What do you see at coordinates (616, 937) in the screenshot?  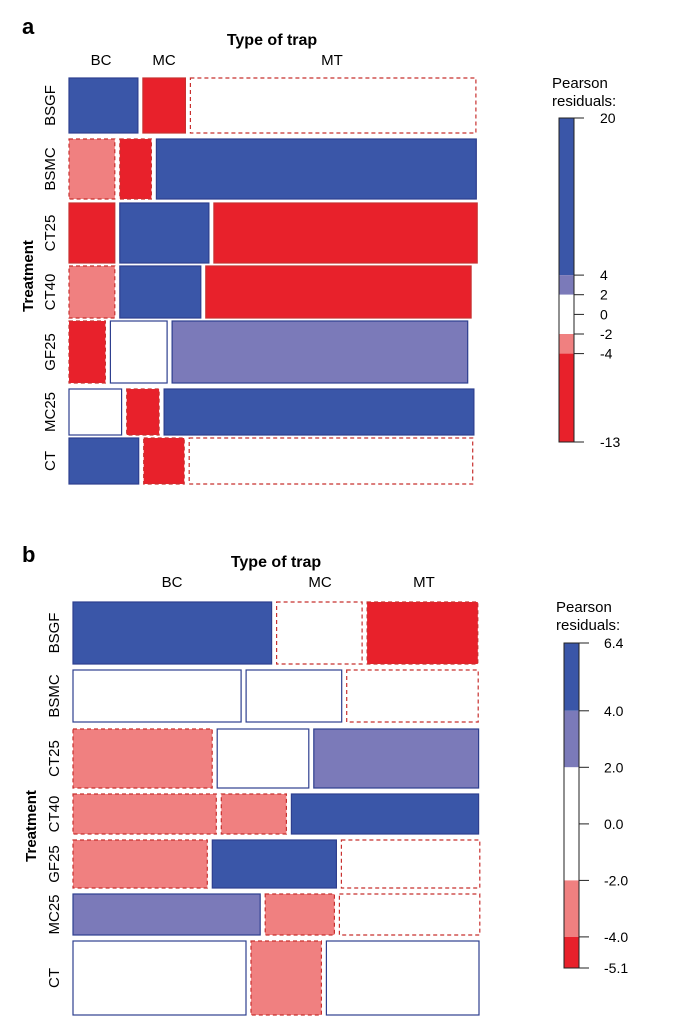 I see `legend-tick-label: -4.0` at bounding box center [616, 937].